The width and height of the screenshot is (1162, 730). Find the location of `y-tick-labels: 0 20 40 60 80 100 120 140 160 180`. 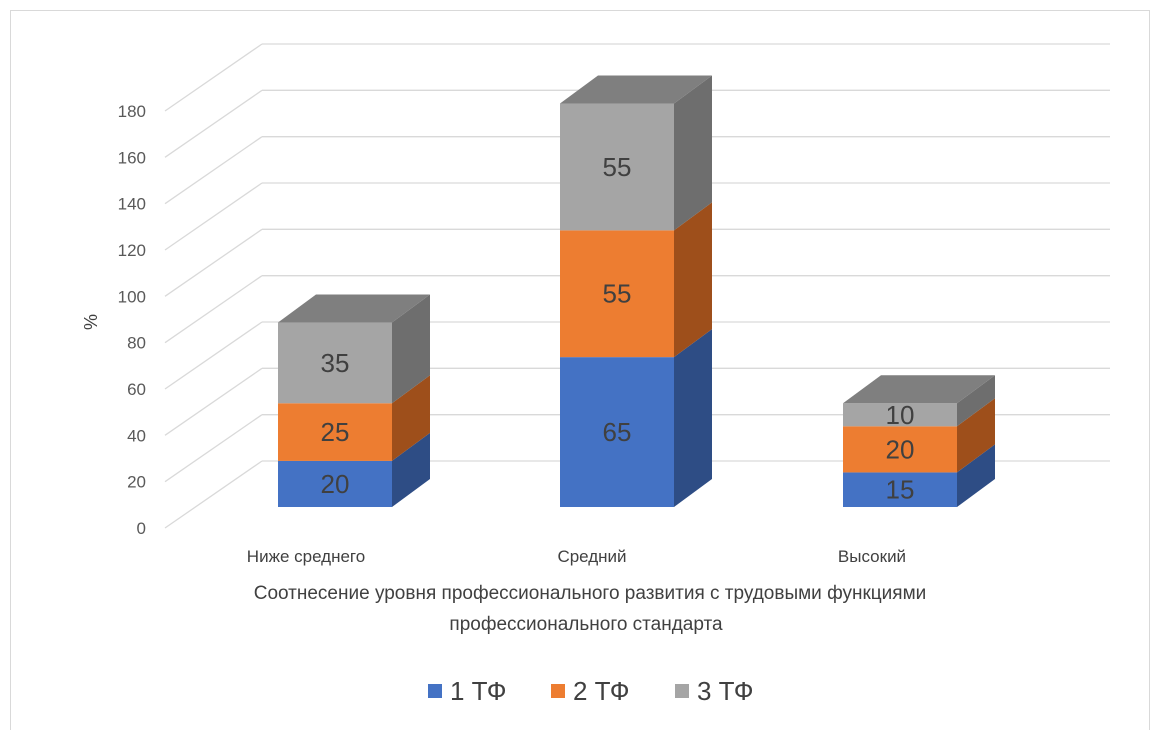

y-tick-labels: 0 20 40 60 80 100 120 140 160 180 is located at coordinates (132, 320).